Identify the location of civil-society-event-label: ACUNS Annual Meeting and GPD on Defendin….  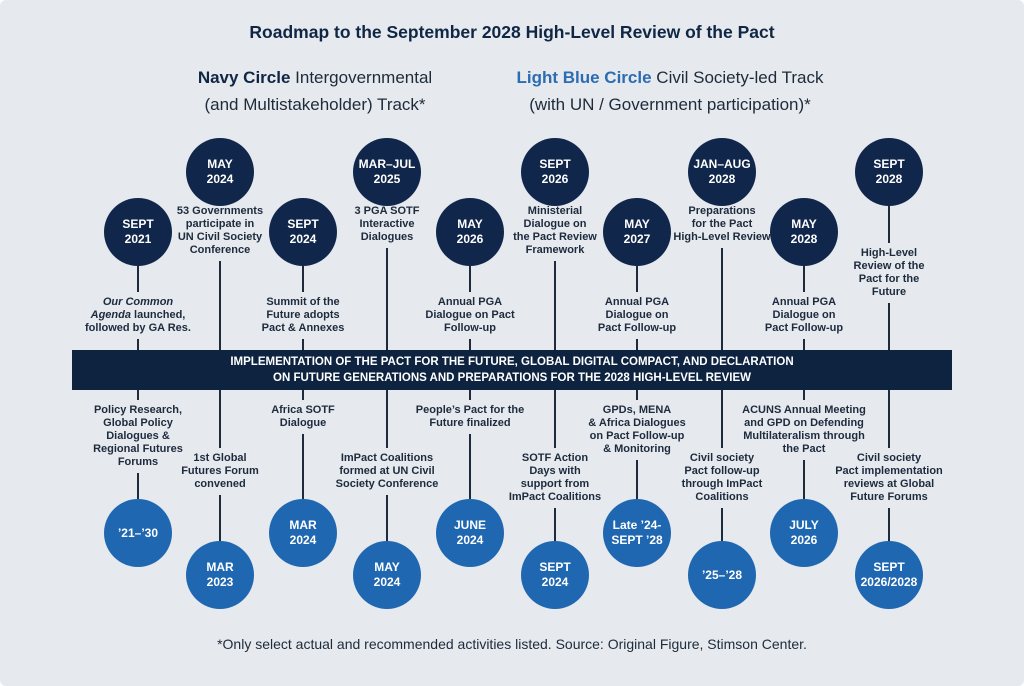
(804, 429).